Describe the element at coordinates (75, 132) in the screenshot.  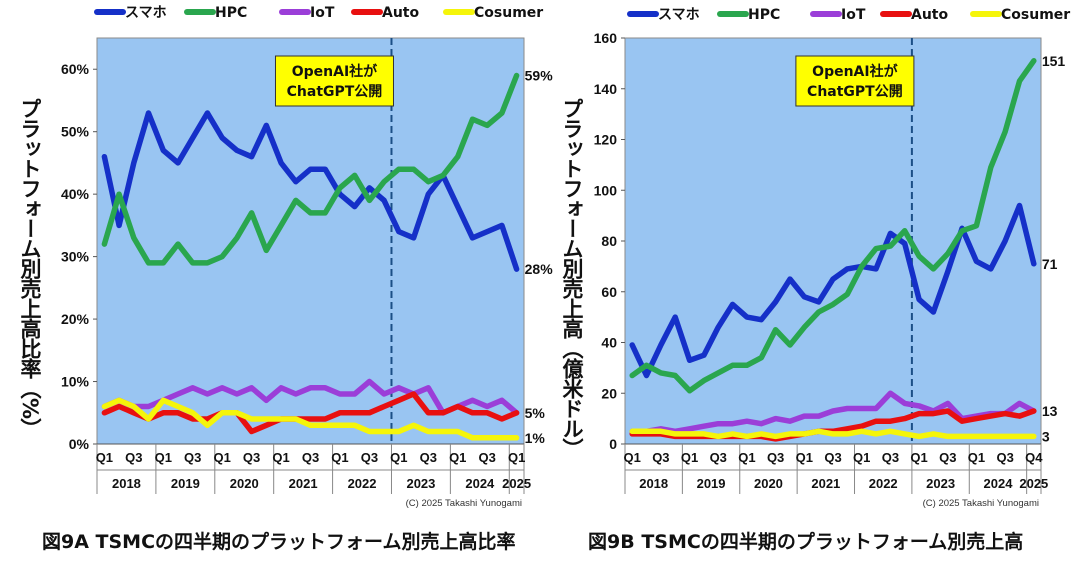
I see `fig9a-ytick-label: 50%` at that location.